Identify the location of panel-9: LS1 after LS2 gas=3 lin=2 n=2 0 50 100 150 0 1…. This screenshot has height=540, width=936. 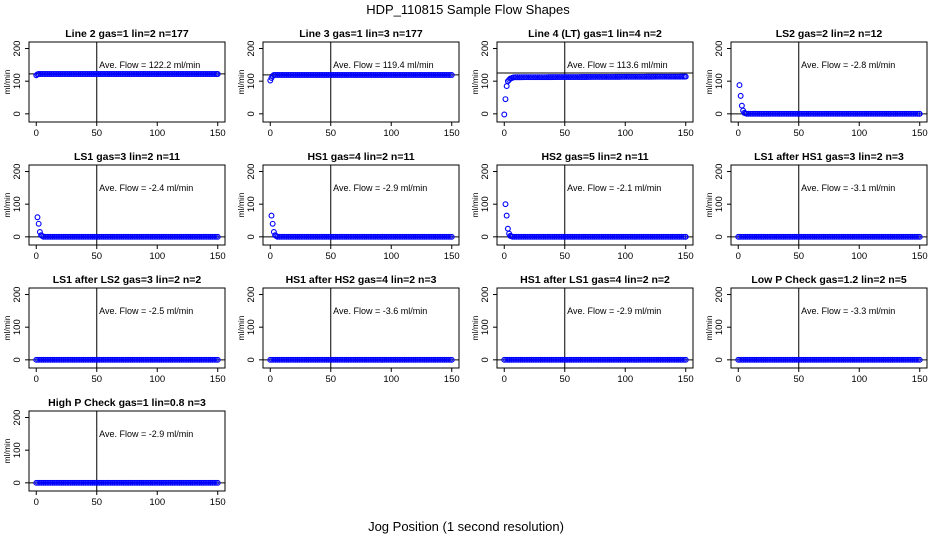
(114, 329).